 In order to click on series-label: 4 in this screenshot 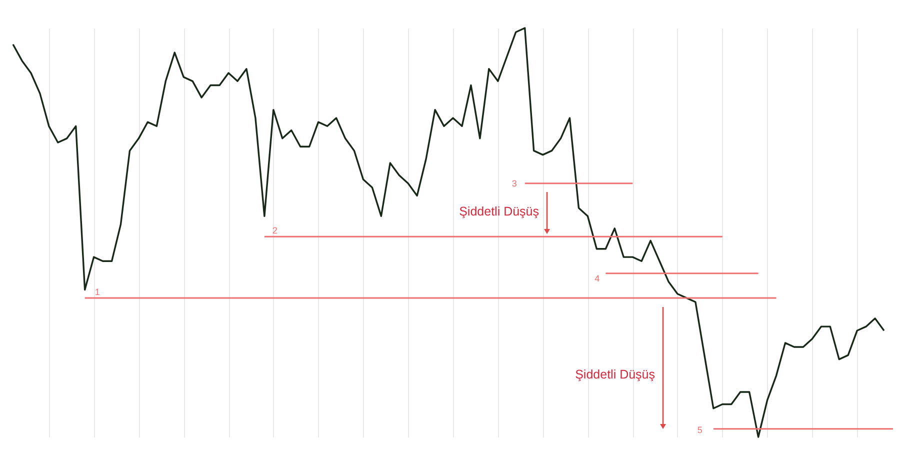, I will do `click(597, 278)`.